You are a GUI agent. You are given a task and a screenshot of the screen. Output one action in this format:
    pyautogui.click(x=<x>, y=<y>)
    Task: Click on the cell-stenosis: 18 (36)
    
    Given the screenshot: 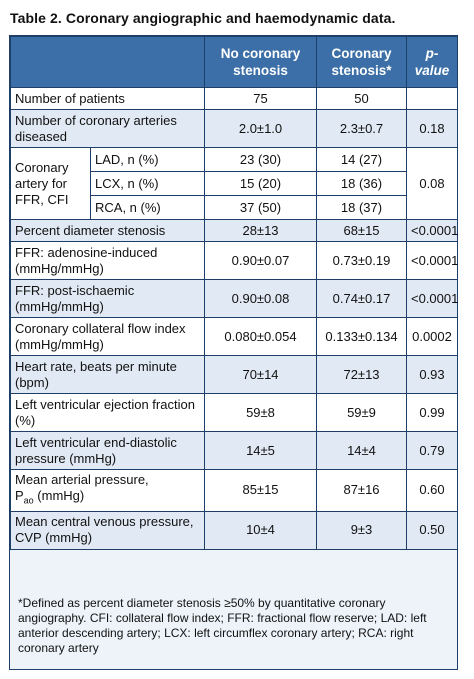 What is the action you would take?
    pyautogui.click(x=361, y=183)
    